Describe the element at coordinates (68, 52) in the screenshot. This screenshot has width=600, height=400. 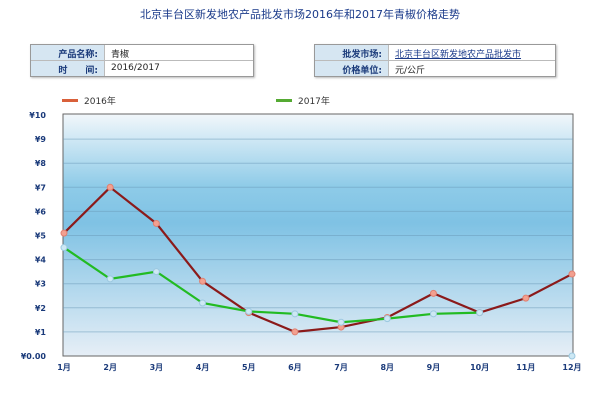
I see `product-name-label: 产品名称:` at that location.